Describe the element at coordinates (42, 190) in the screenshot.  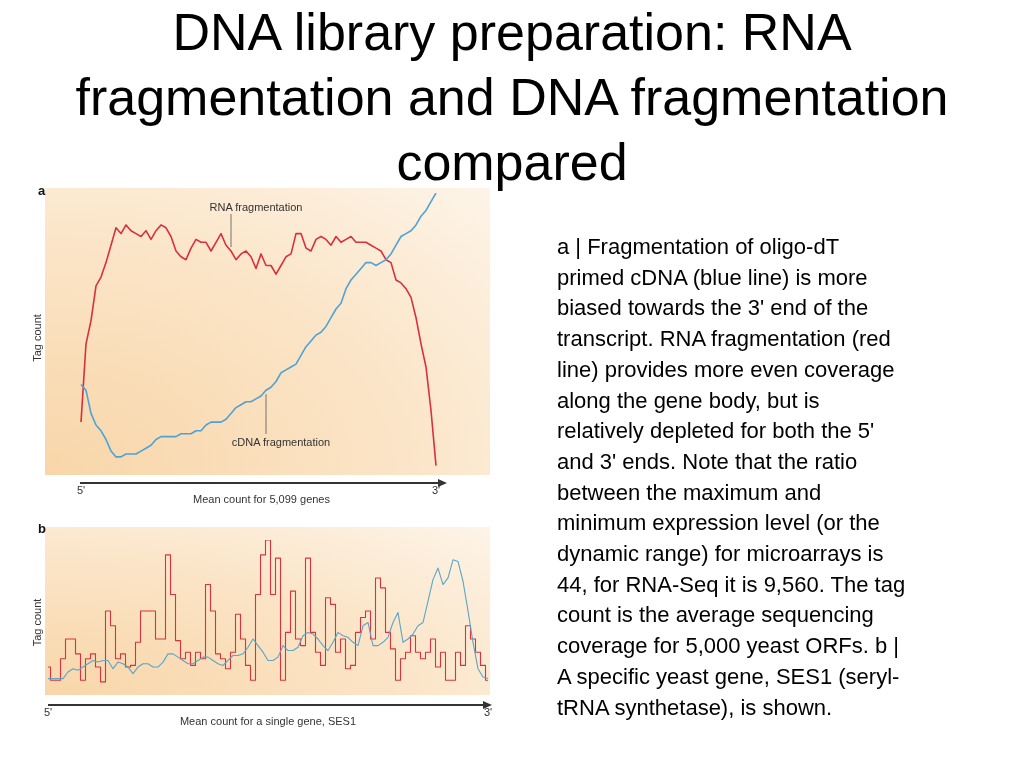
I see `text: a` at that location.